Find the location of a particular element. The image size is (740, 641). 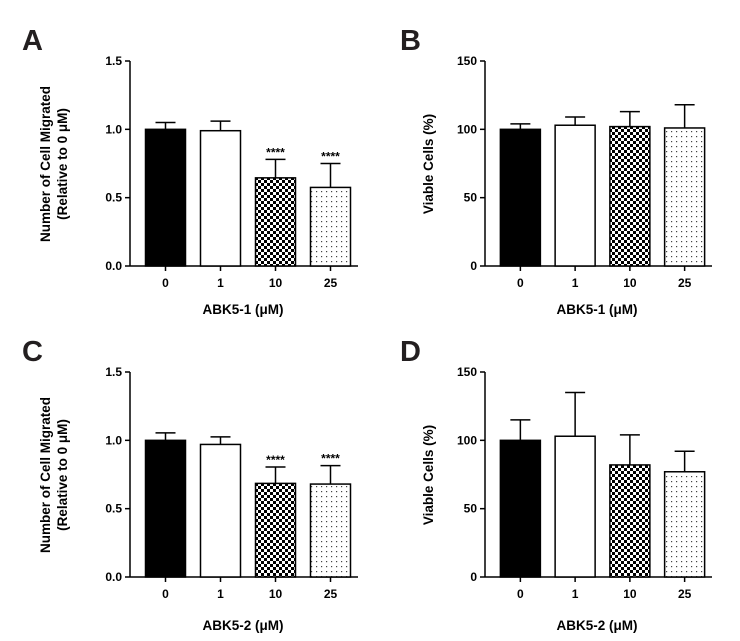

panel-letter: D is located at coordinates (410, 352).